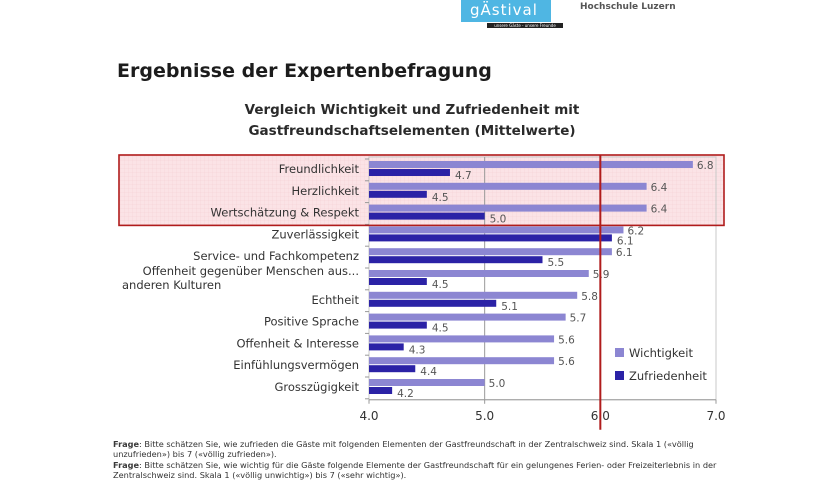 This screenshot has height=485, width=820. What do you see at coordinates (336, 300) in the screenshot?
I see `category-label: Echtheit` at bounding box center [336, 300].